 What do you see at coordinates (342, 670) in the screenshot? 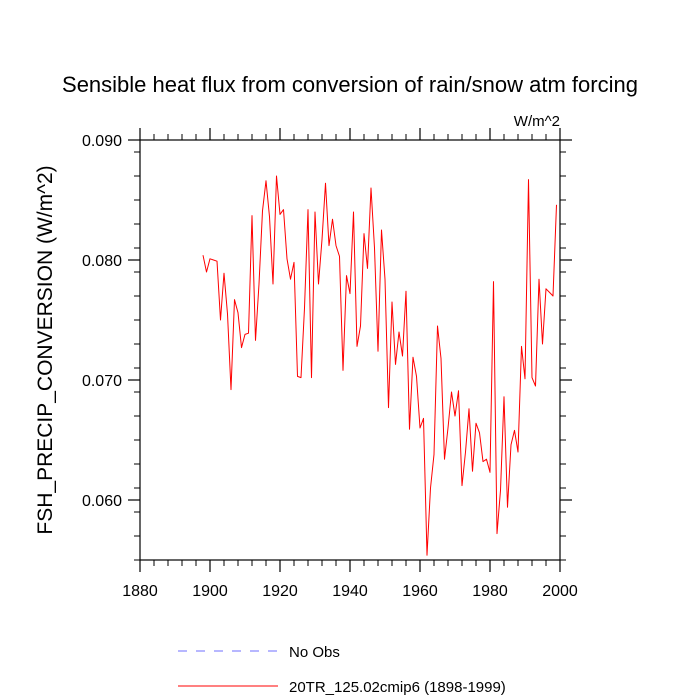
I see `legend: No Obs 20TR_125.02cmip6 (1898-1999)` at bounding box center [342, 670].